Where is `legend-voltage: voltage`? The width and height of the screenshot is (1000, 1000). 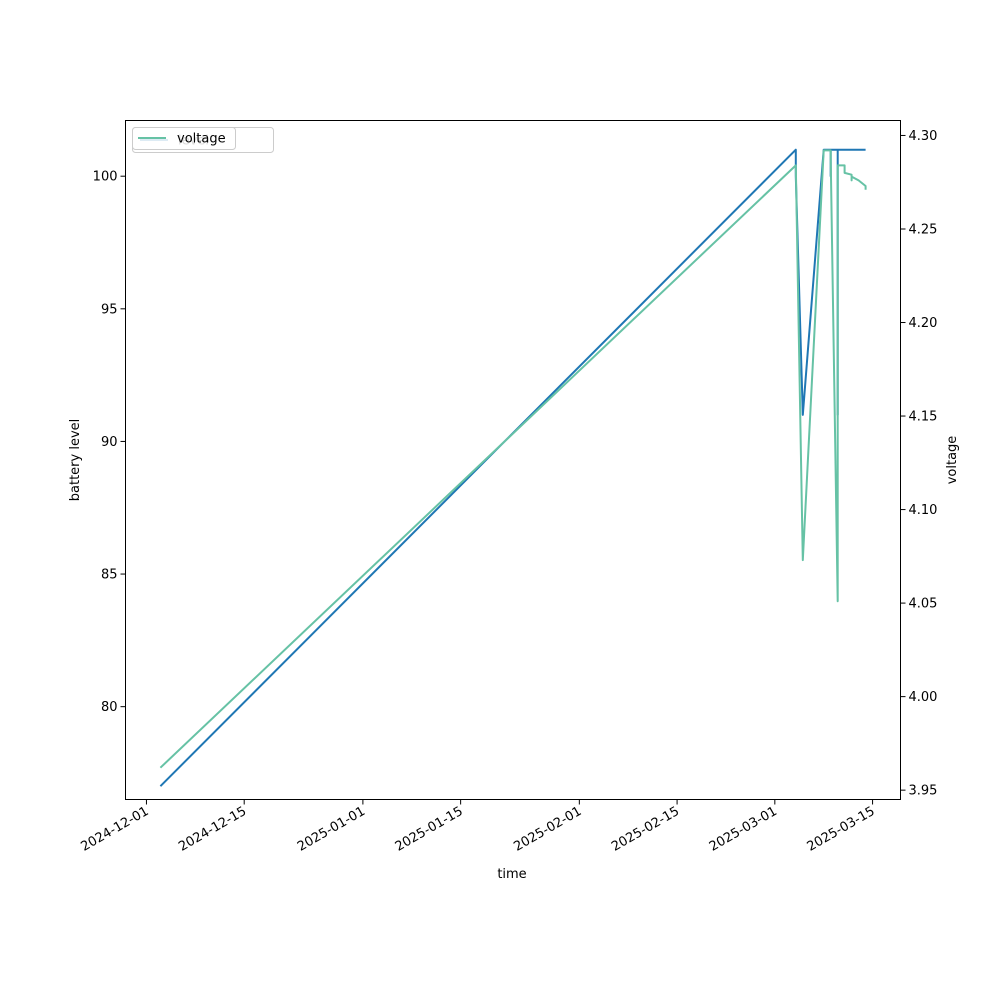
legend-voltage: voltage is located at coordinates (184, 138).